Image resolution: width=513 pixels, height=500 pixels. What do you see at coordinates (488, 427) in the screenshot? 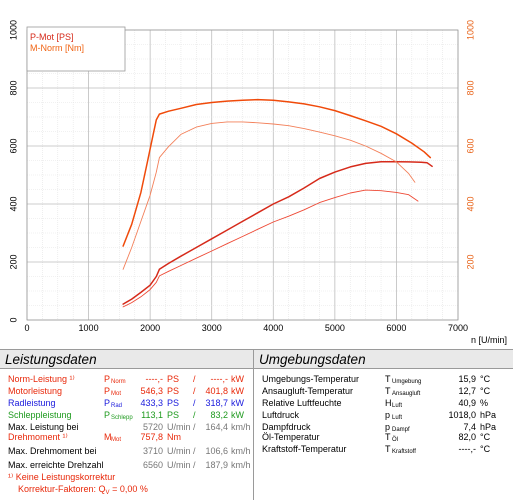
I see `row-unit: hPa` at bounding box center [488, 427].